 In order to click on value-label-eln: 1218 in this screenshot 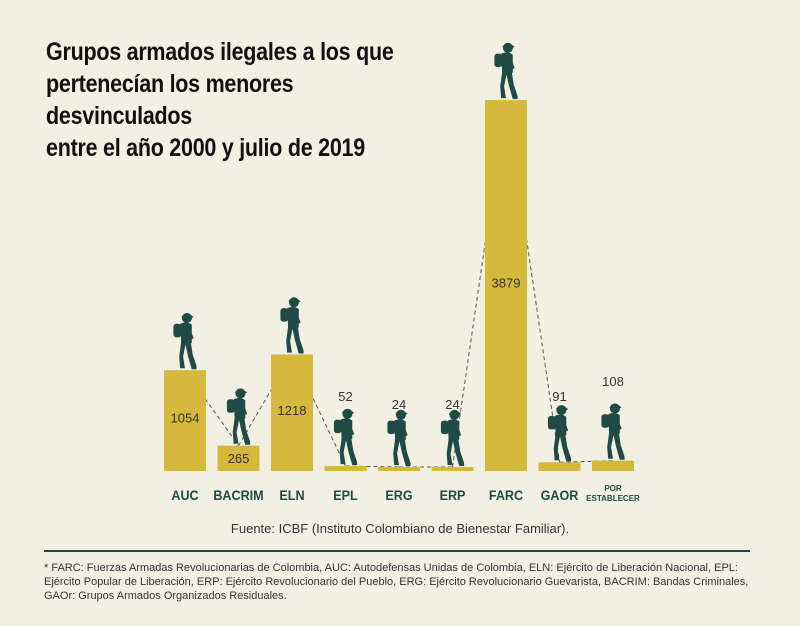, I will do `click(292, 410)`.